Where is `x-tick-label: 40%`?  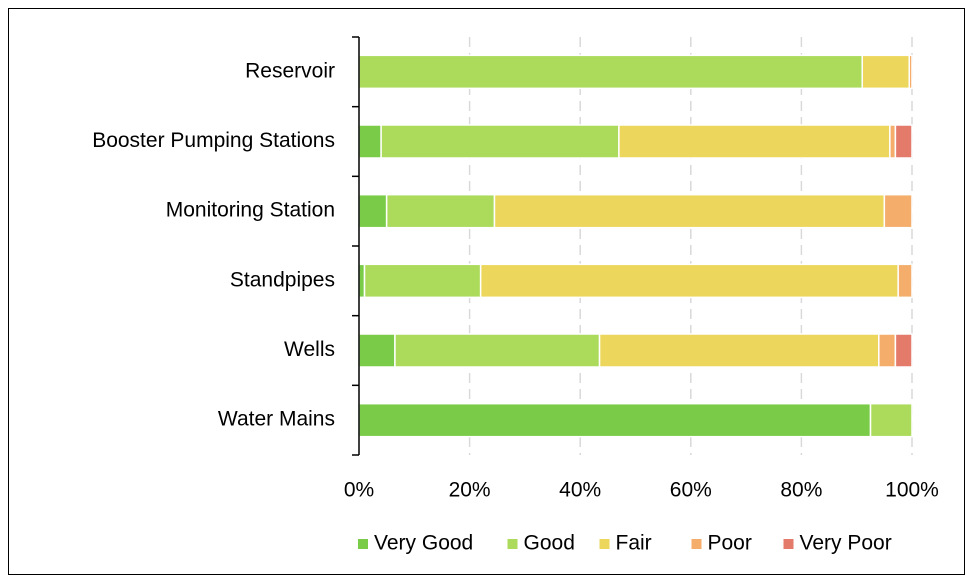 x-tick-label: 40% is located at coordinates (580, 490).